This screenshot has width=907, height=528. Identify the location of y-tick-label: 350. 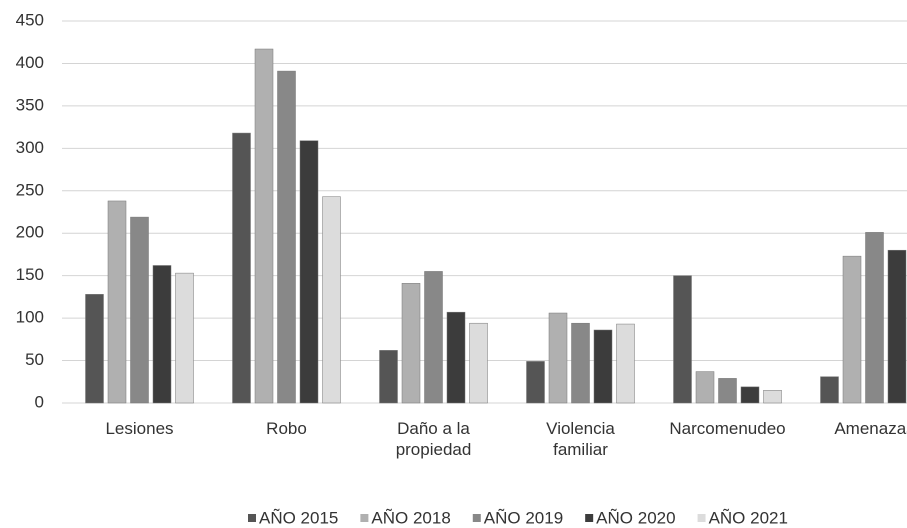
(30, 104).